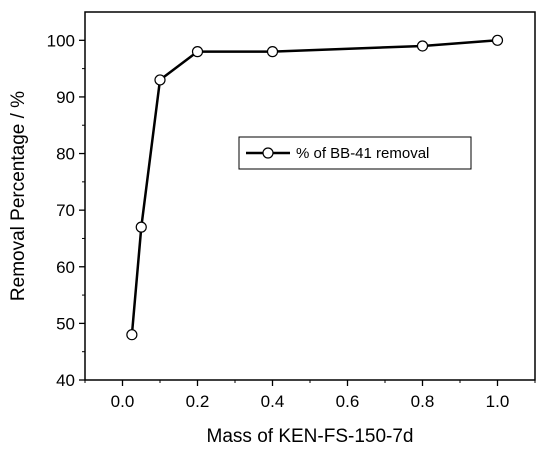  What do you see at coordinates (273, 401) in the screenshot?
I see `x-tick-label: 0.4` at bounding box center [273, 401].